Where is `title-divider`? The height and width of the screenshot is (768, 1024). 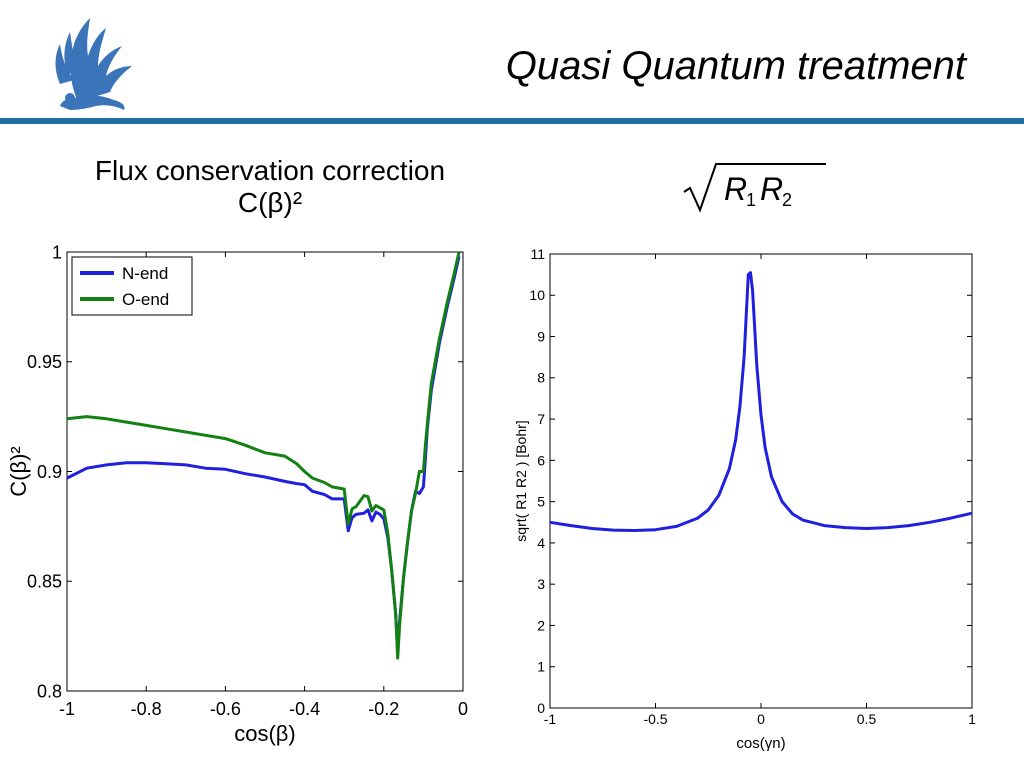 title-divider is located at coordinates (512, 121).